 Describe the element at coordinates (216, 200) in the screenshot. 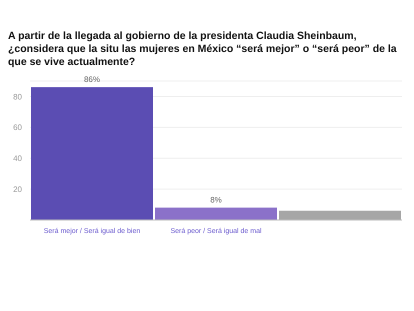

I see `data-label: 8%` at that location.